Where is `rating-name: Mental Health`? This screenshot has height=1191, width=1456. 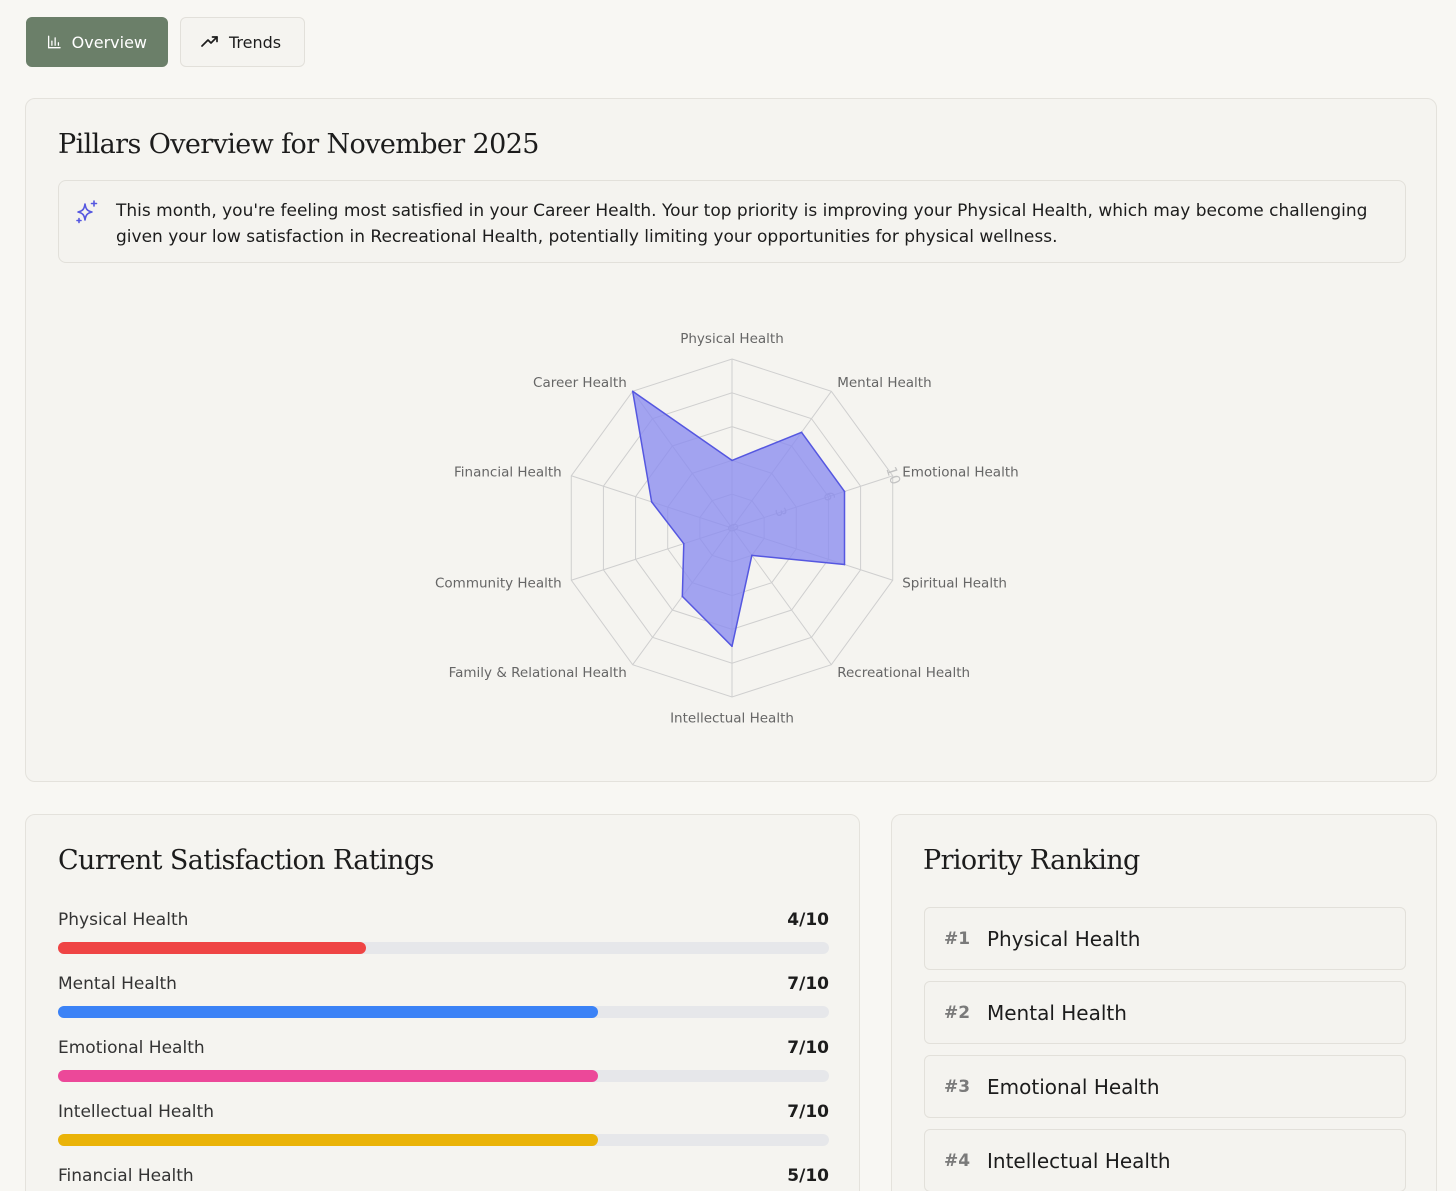 rating-name: Mental Health is located at coordinates (117, 984).